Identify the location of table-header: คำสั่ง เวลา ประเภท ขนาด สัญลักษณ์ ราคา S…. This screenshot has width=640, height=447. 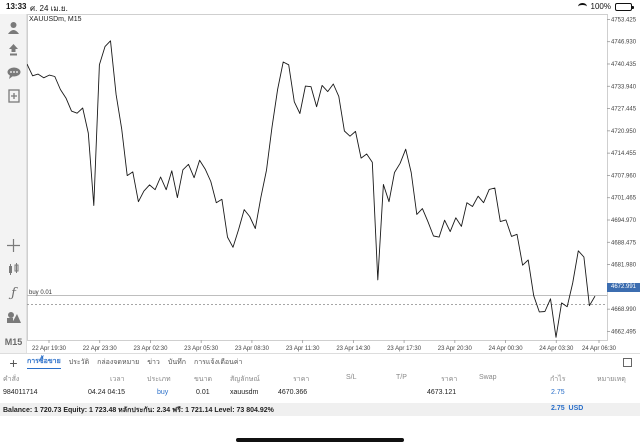
(320, 378).